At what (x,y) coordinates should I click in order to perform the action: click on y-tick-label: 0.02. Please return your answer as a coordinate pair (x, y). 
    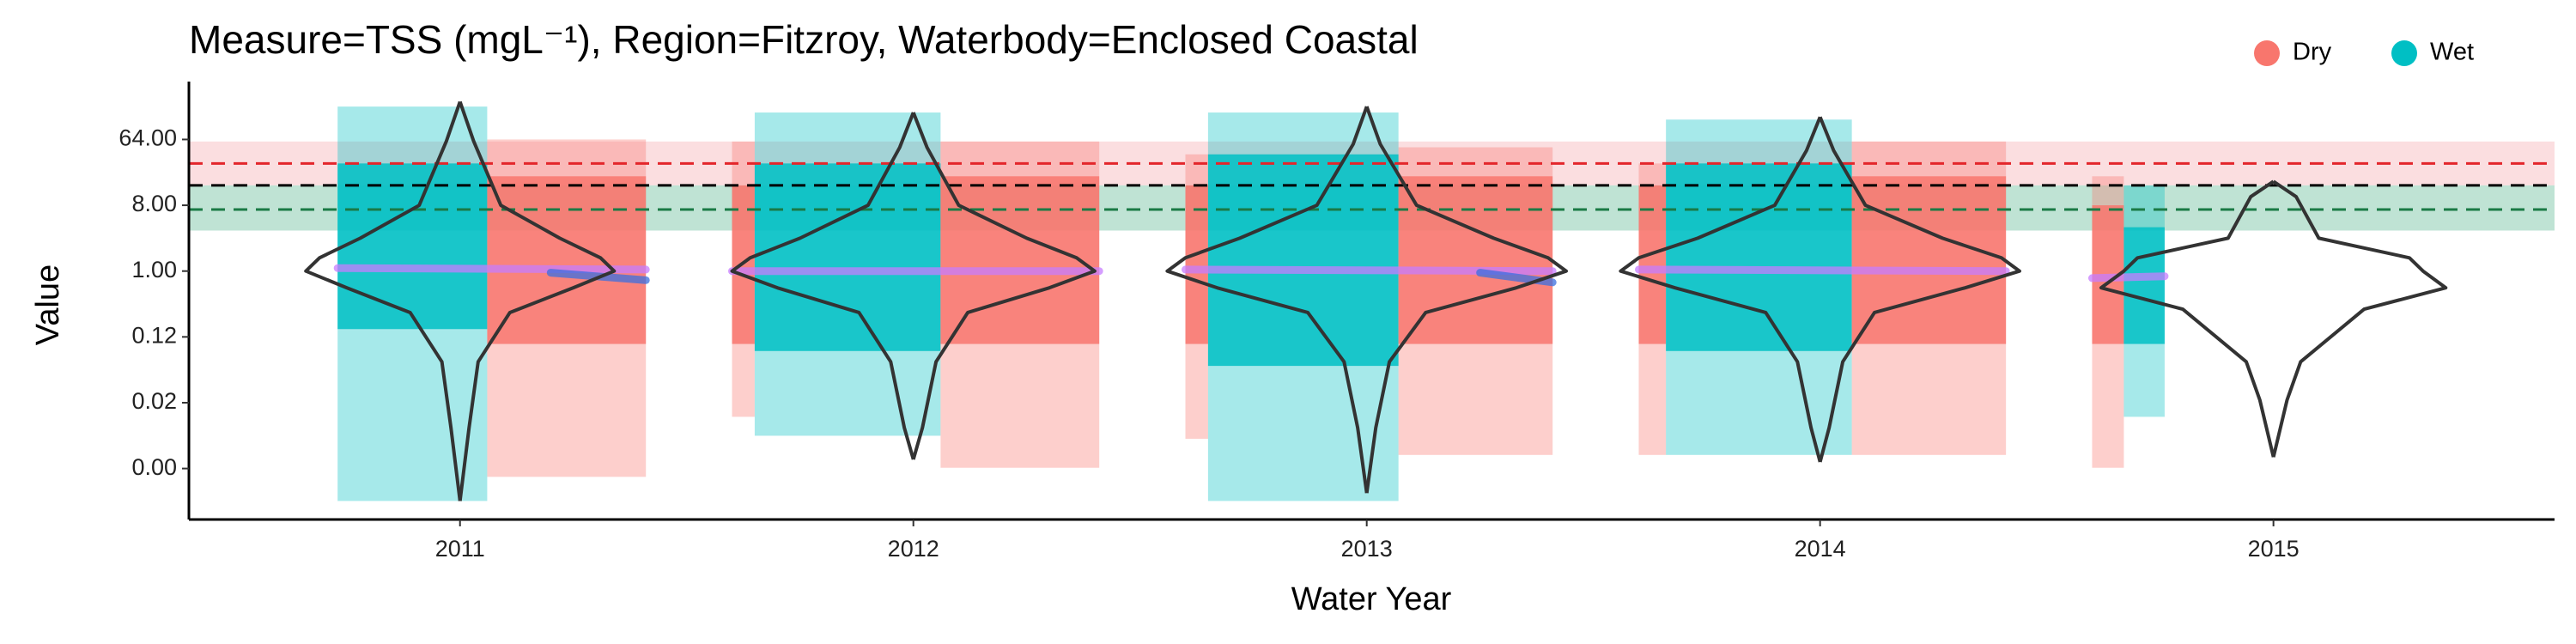
    Looking at the image, I should click on (154, 401).